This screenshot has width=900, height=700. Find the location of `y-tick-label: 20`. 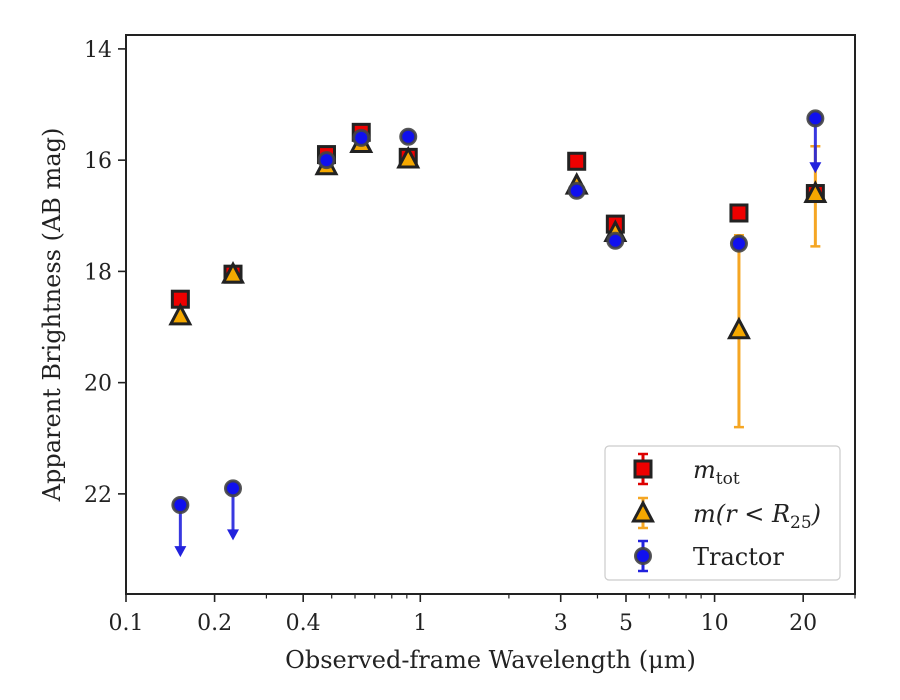

y-tick-label: 20 is located at coordinates (98, 384).